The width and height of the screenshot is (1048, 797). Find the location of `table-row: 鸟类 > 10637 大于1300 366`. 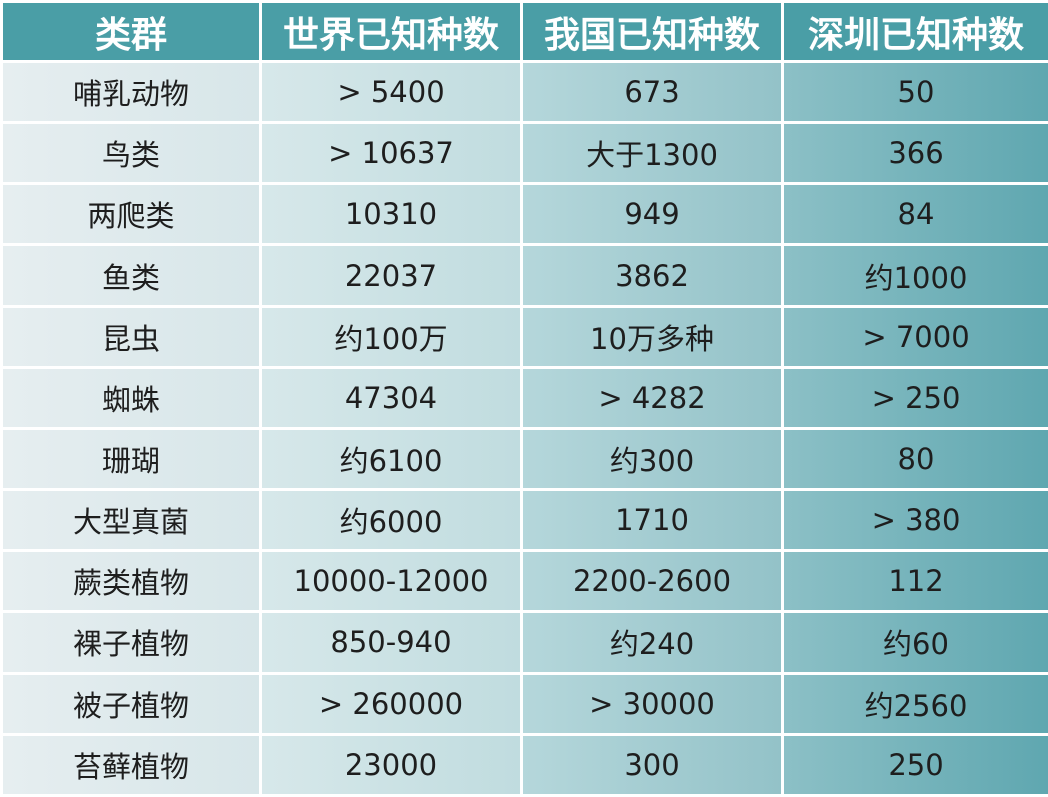

table-row: 鸟类 > 10637 大于1300 366 is located at coordinates (525, 153).